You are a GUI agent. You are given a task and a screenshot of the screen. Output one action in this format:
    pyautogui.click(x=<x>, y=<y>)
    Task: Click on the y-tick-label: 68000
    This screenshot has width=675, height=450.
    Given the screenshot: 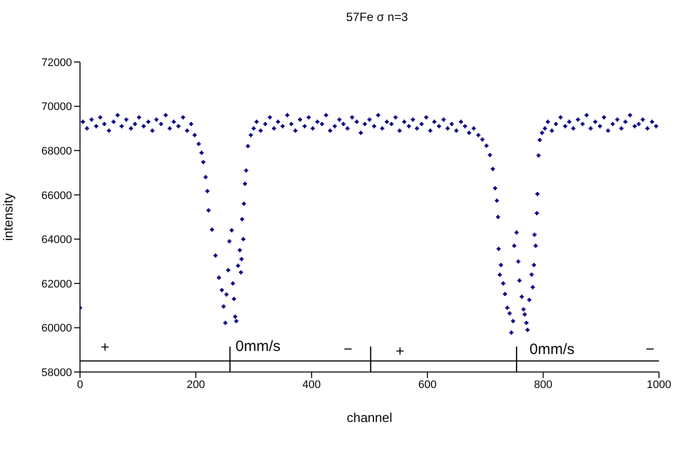 What is the action you would take?
    pyautogui.click(x=56, y=151)
    